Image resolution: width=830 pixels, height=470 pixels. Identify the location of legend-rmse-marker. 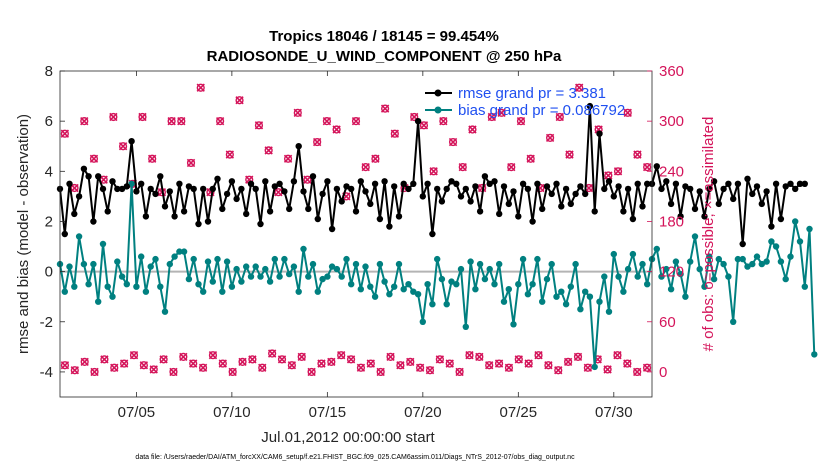
(438, 93).